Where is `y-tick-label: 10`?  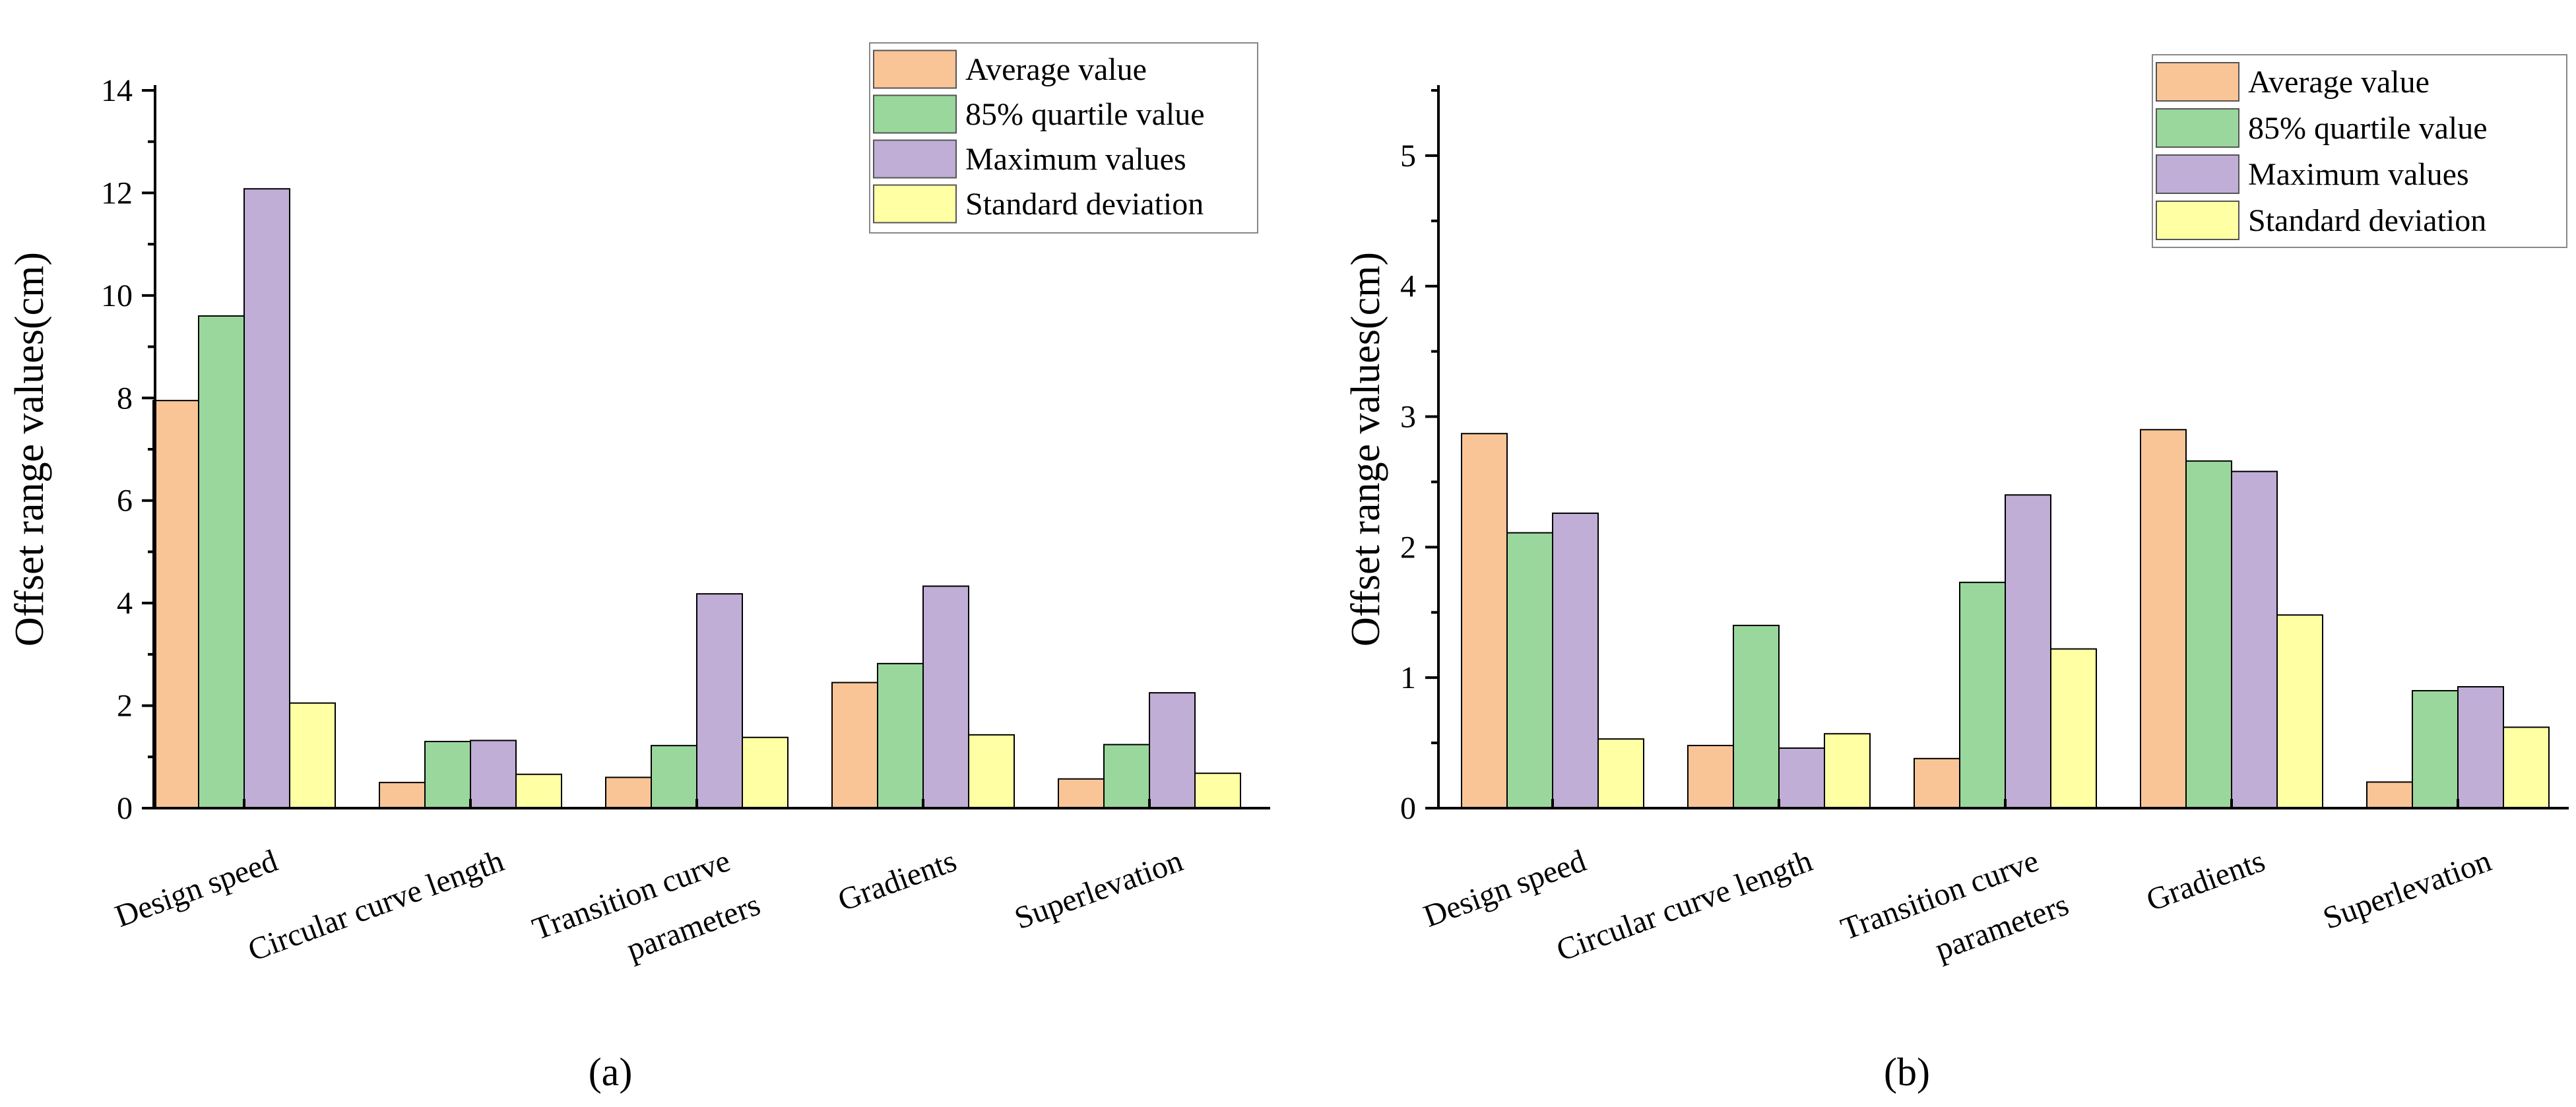
y-tick-label: 10 is located at coordinates (117, 295).